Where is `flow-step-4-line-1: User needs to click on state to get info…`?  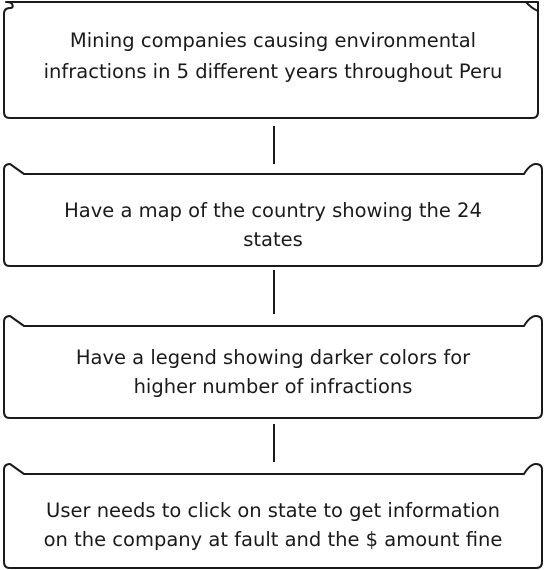
flow-step-4-line-1: User needs to click on state to get info… is located at coordinates (273, 510).